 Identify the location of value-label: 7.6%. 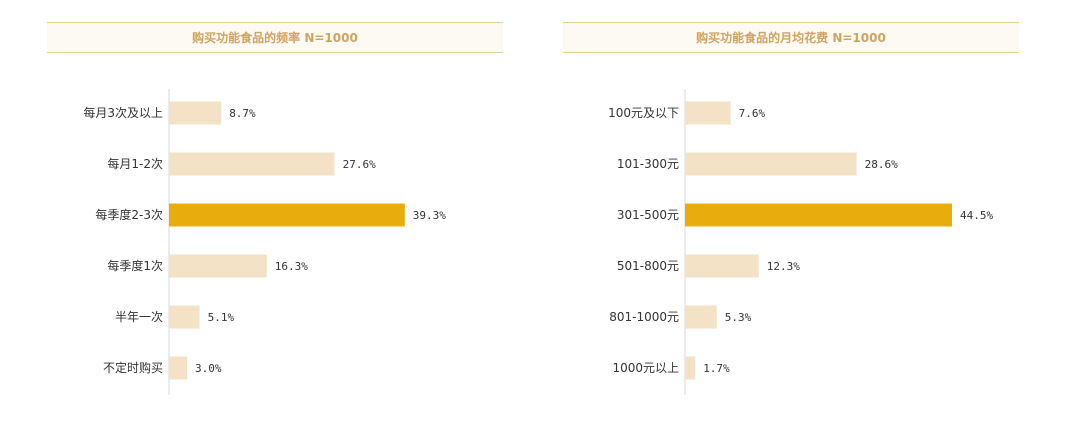
(752, 113).